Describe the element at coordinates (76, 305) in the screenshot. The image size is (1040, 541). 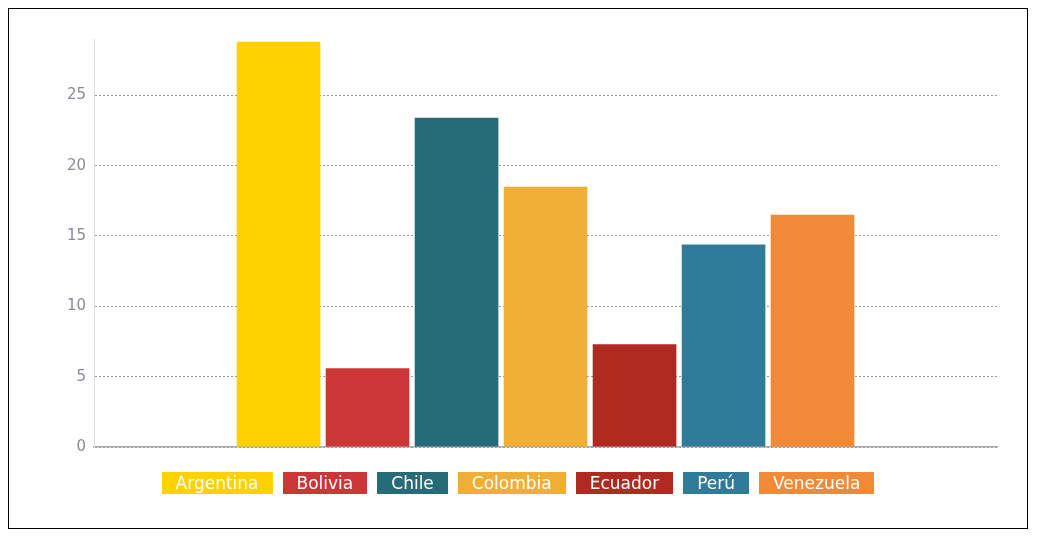
I see `y-tick-label: 10` at that location.